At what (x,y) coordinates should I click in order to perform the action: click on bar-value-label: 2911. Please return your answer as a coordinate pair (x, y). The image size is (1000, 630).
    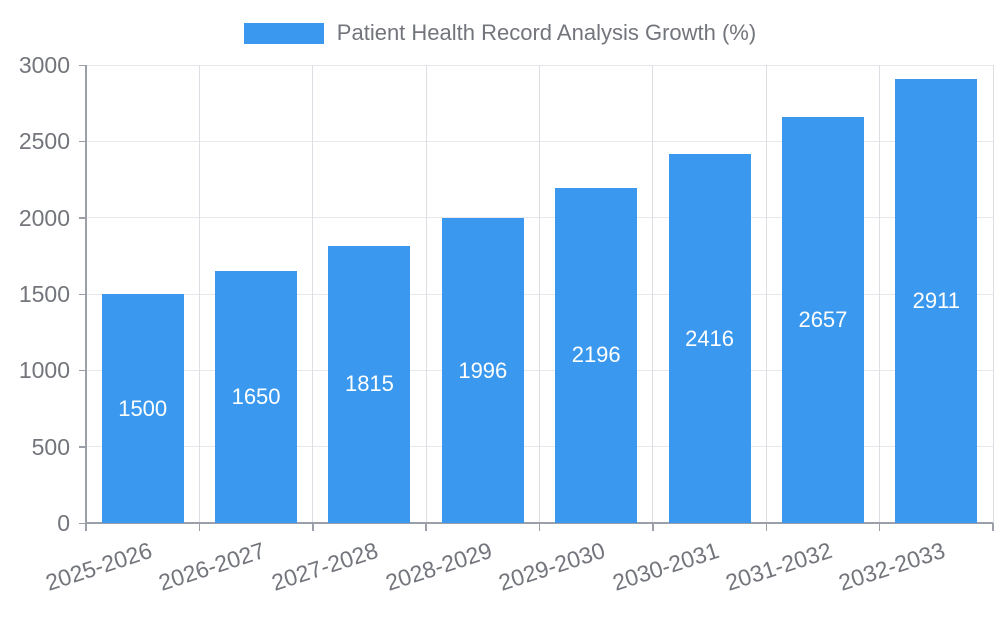
    Looking at the image, I should click on (936, 300).